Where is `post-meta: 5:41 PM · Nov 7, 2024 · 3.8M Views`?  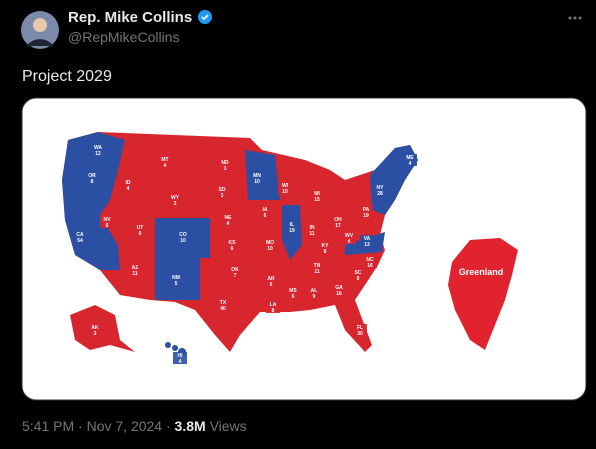
post-meta: 5:41 PM · Nov 7, 2024 · 3.8M Views is located at coordinates (134, 426).